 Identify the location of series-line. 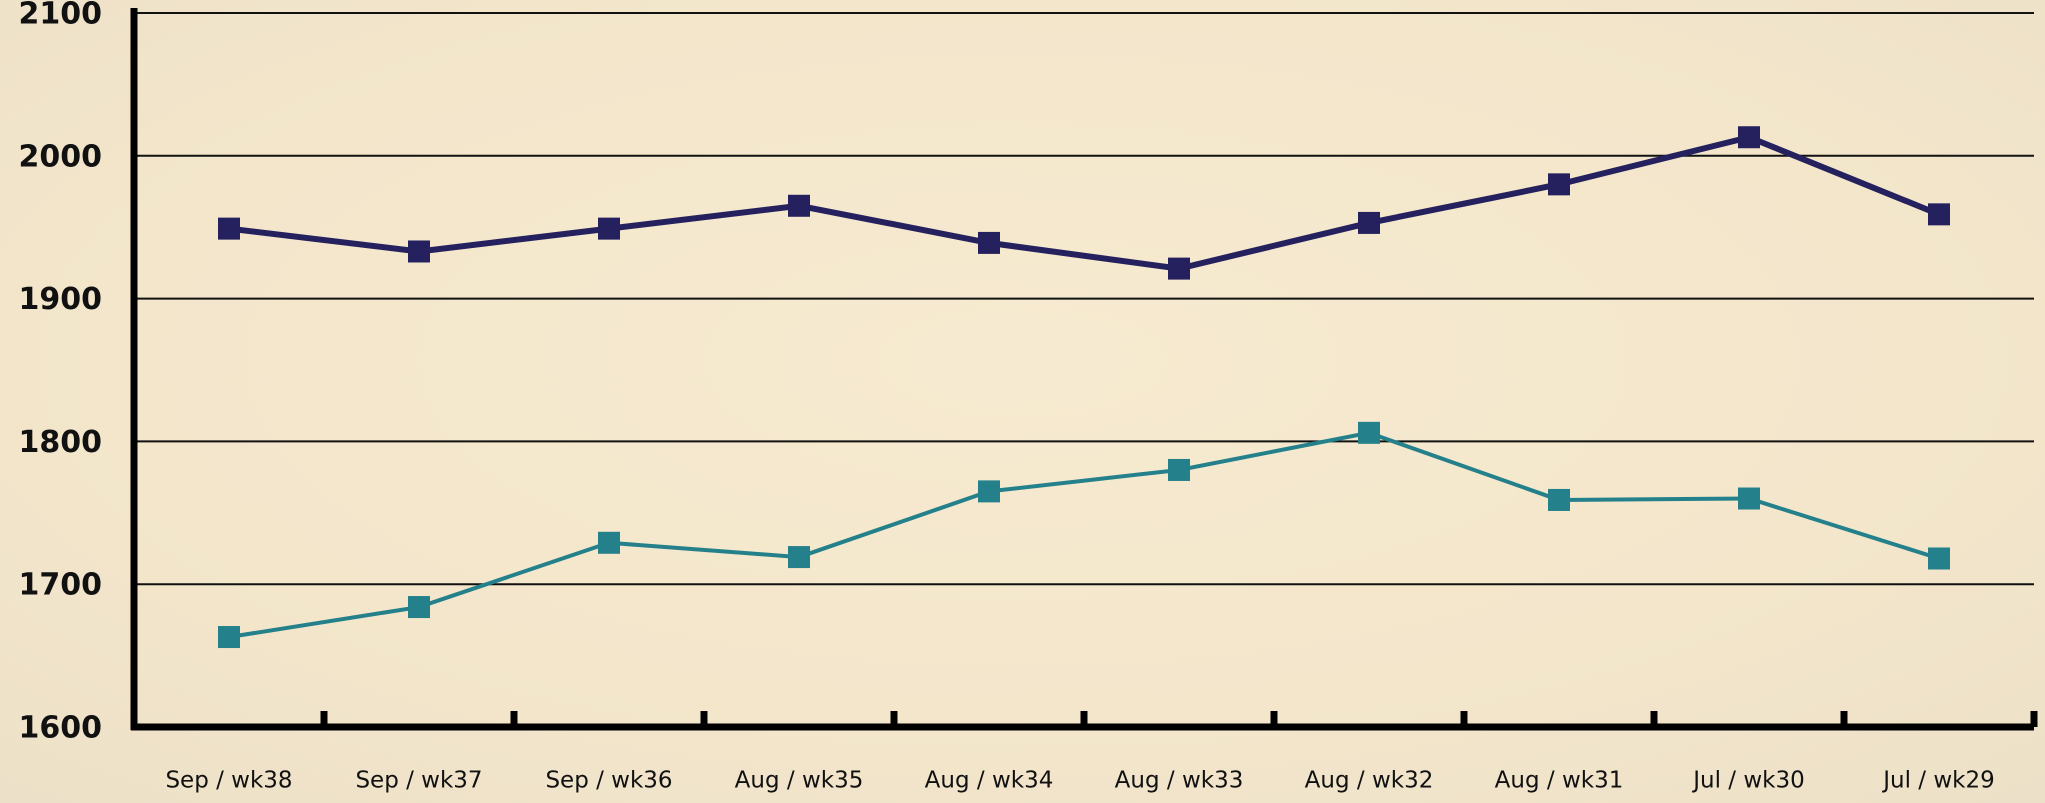
(1084, 203).